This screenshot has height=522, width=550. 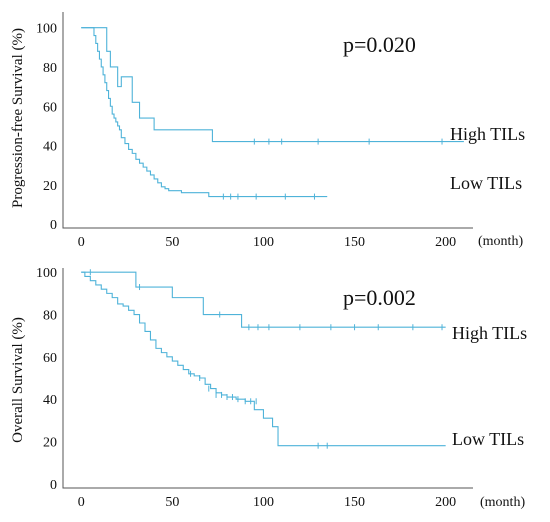 What do you see at coordinates (489, 333) in the screenshot?
I see `os-high-tils-label: High TILs` at bounding box center [489, 333].